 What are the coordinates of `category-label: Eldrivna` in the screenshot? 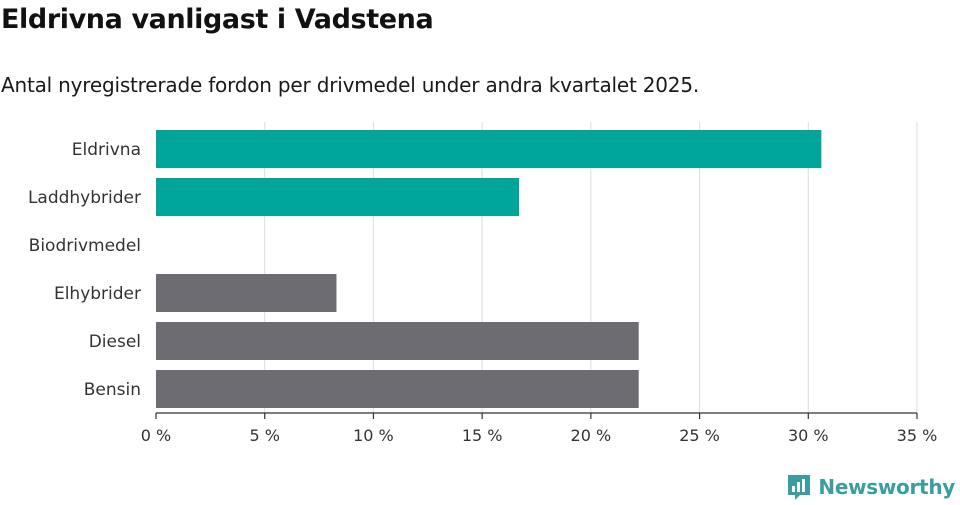 It's located at (106, 150).